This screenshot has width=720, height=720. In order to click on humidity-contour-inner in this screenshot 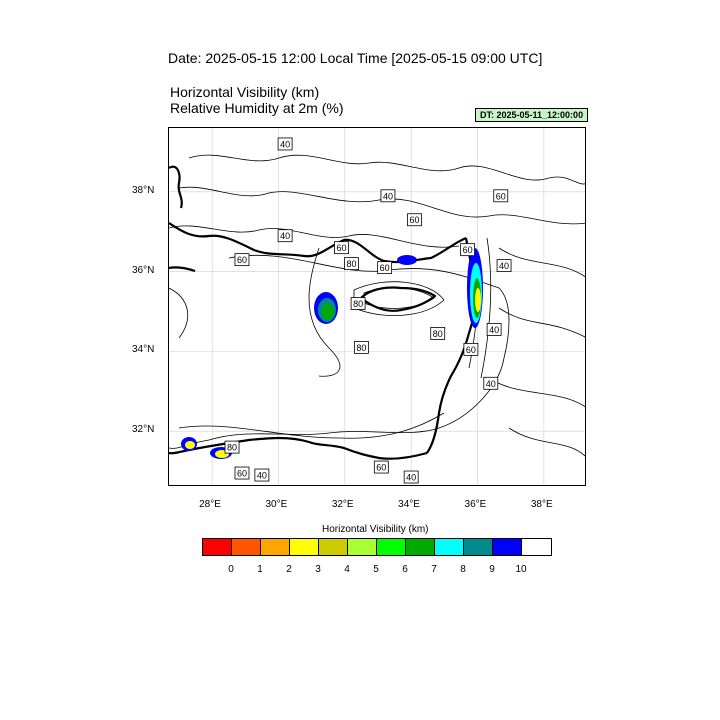, I will do `click(324, 312)`.